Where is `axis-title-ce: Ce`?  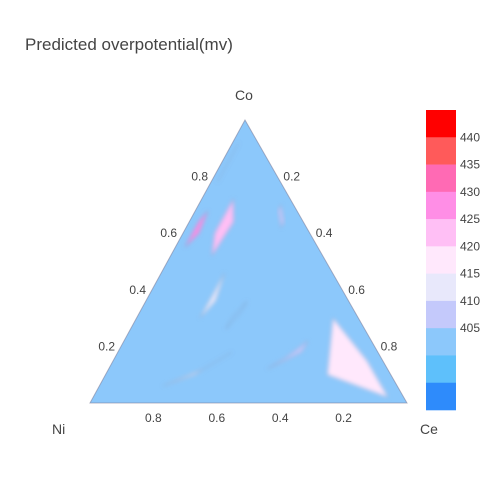
axis-title-ce: Ce is located at coordinates (429, 429).